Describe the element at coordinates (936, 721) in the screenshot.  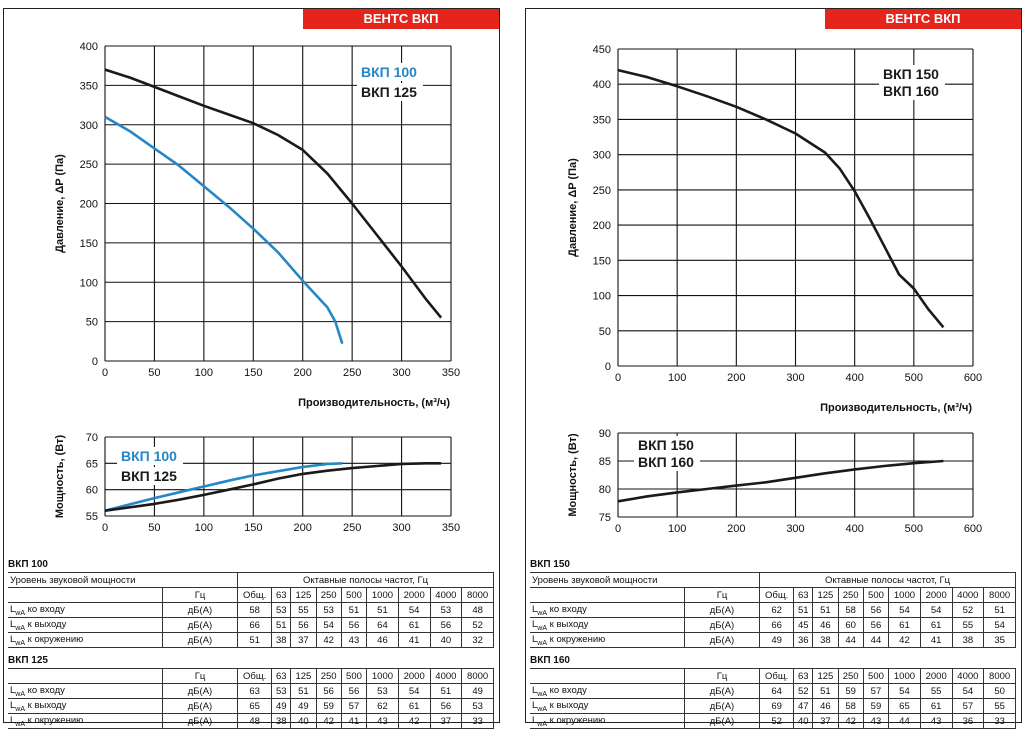
I see `table-cell: 43` at that location.